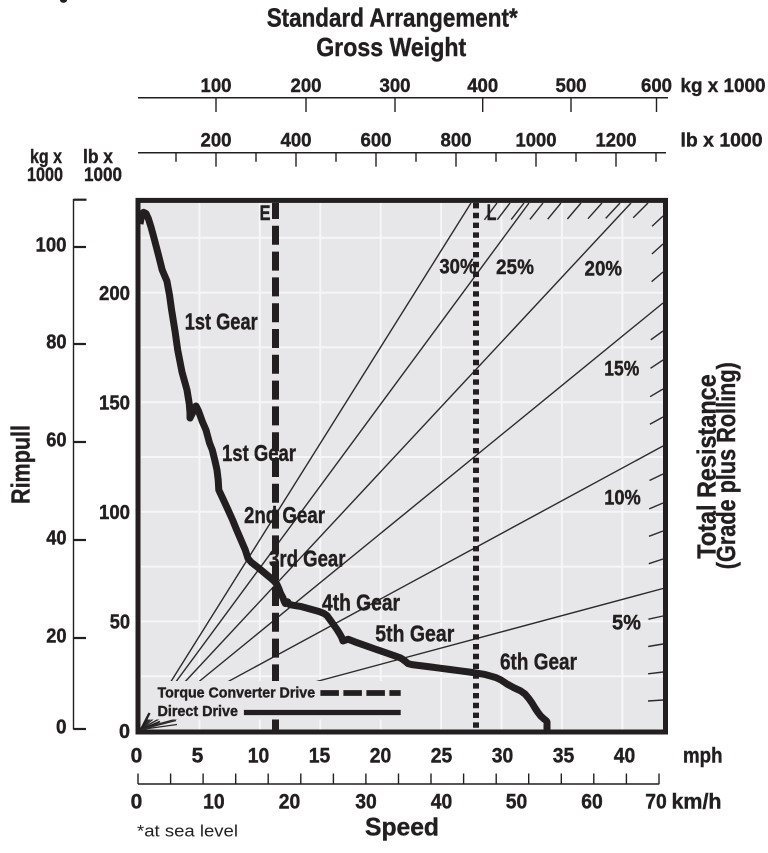 The height and width of the screenshot is (853, 768). I want to click on svg-text: Direct Drive, so click(198, 711).